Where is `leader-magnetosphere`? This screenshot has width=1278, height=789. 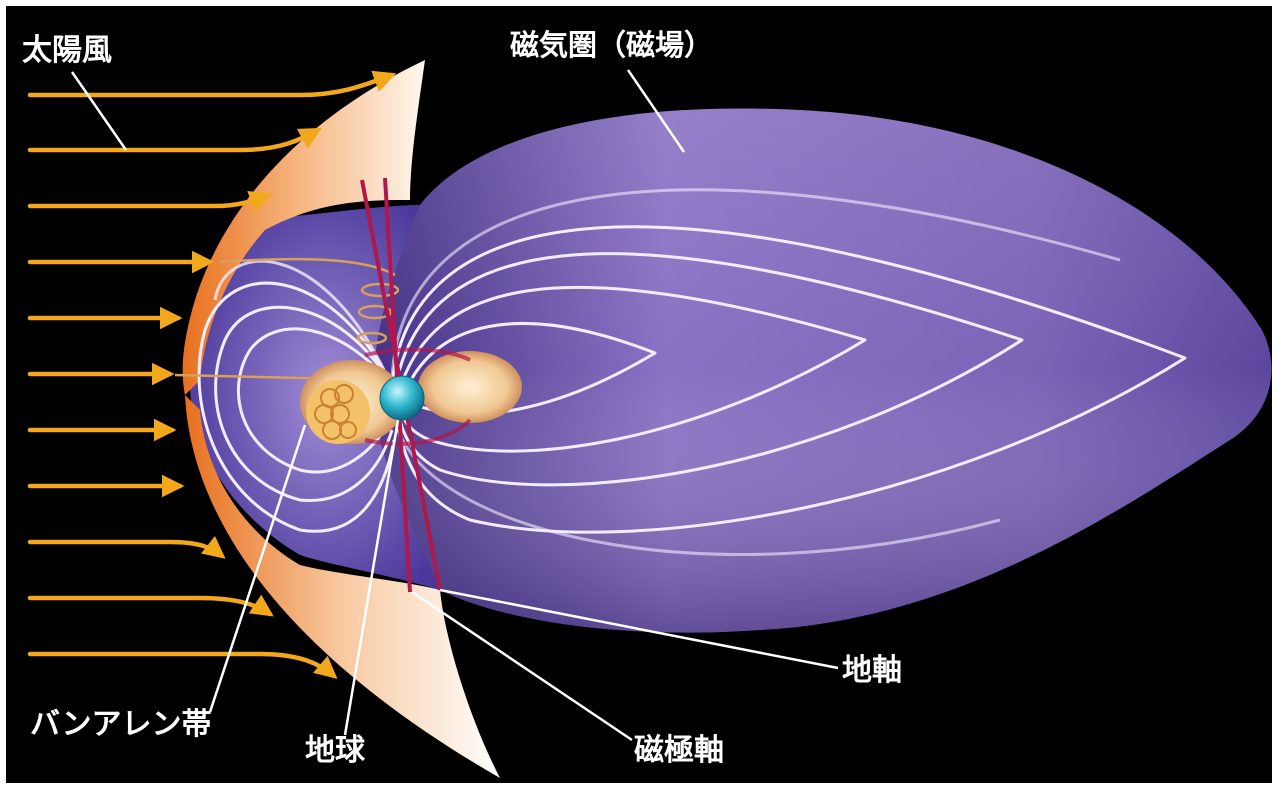
leader-magnetosphere is located at coordinates (656, 111).